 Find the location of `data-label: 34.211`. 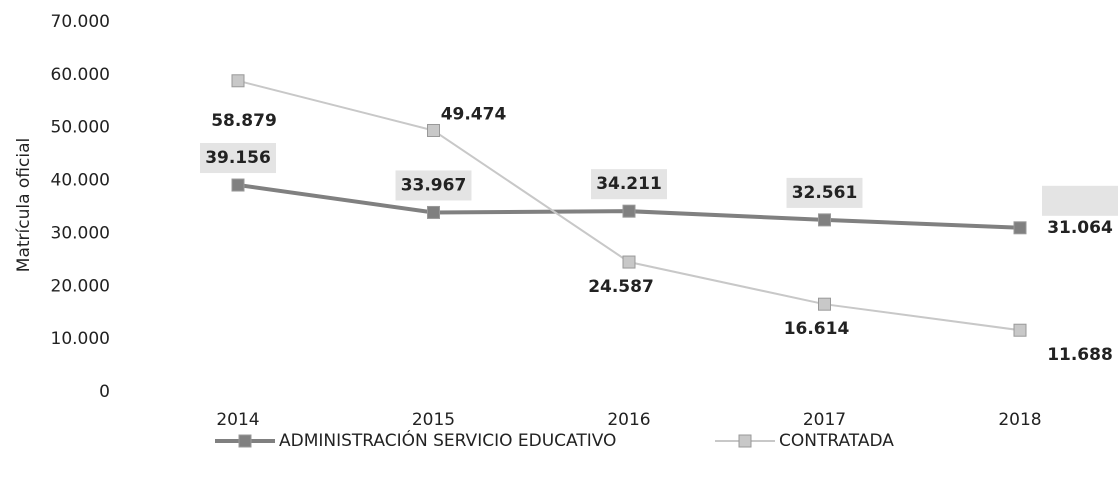

data-label: 34.211 is located at coordinates (629, 184).